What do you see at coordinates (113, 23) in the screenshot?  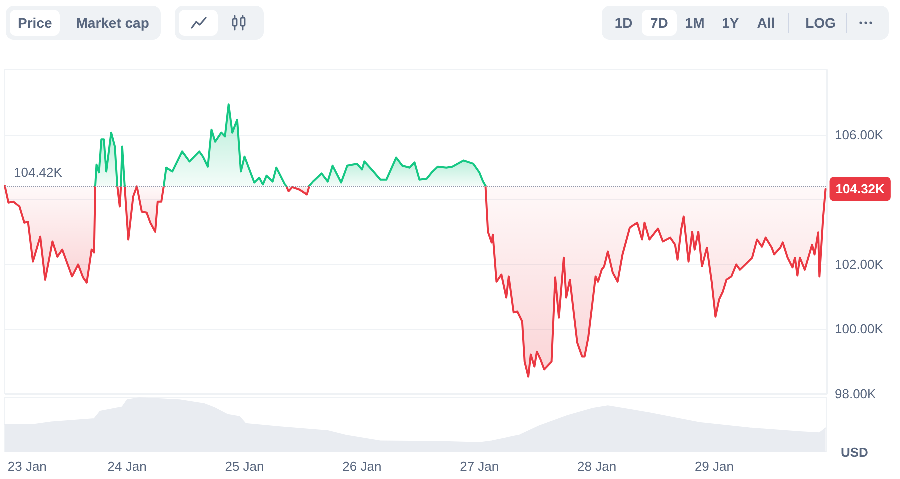 I see `tab-label: Market cap` at bounding box center [113, 23].